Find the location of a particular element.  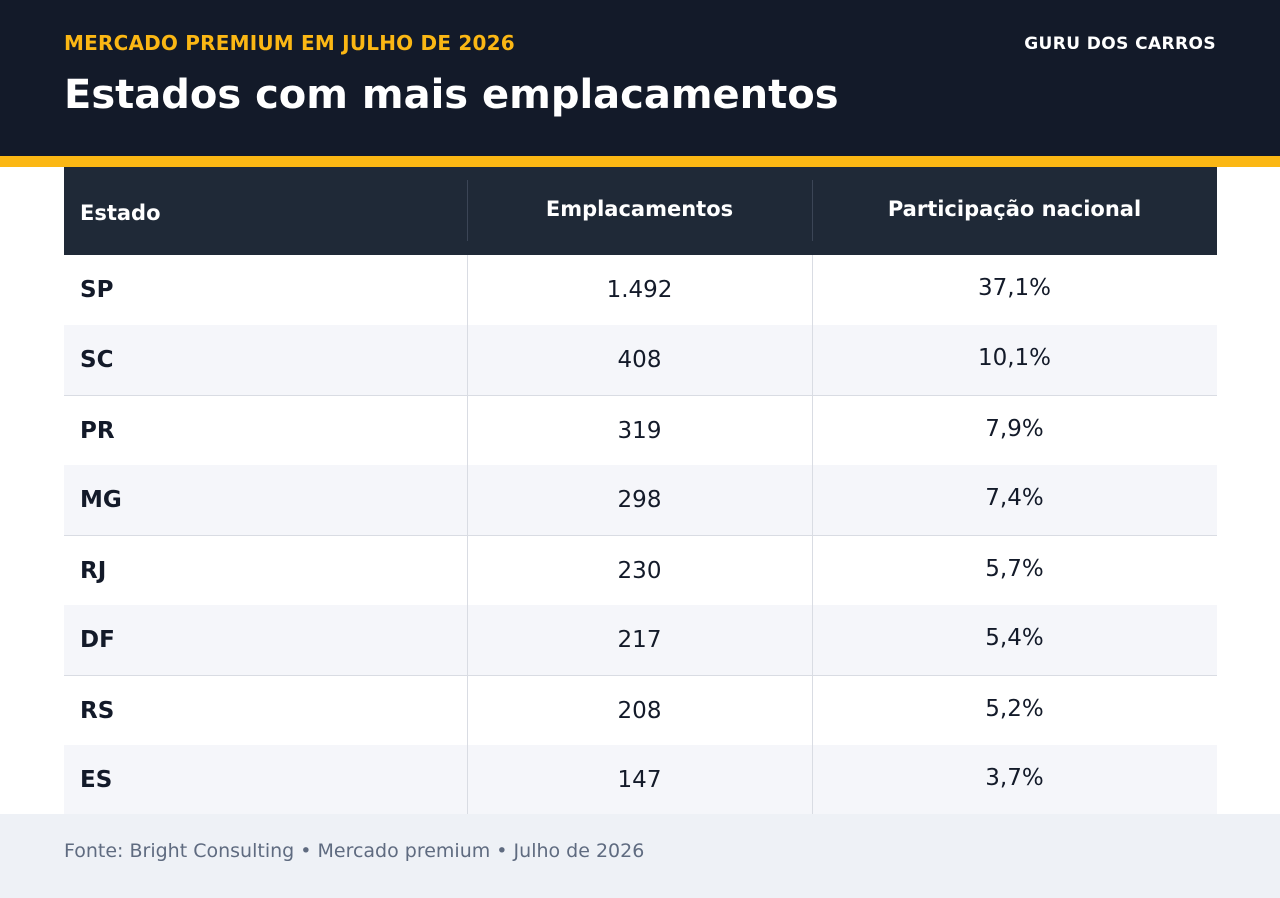

cell-estado: ES is located at coordinates (96, 780).